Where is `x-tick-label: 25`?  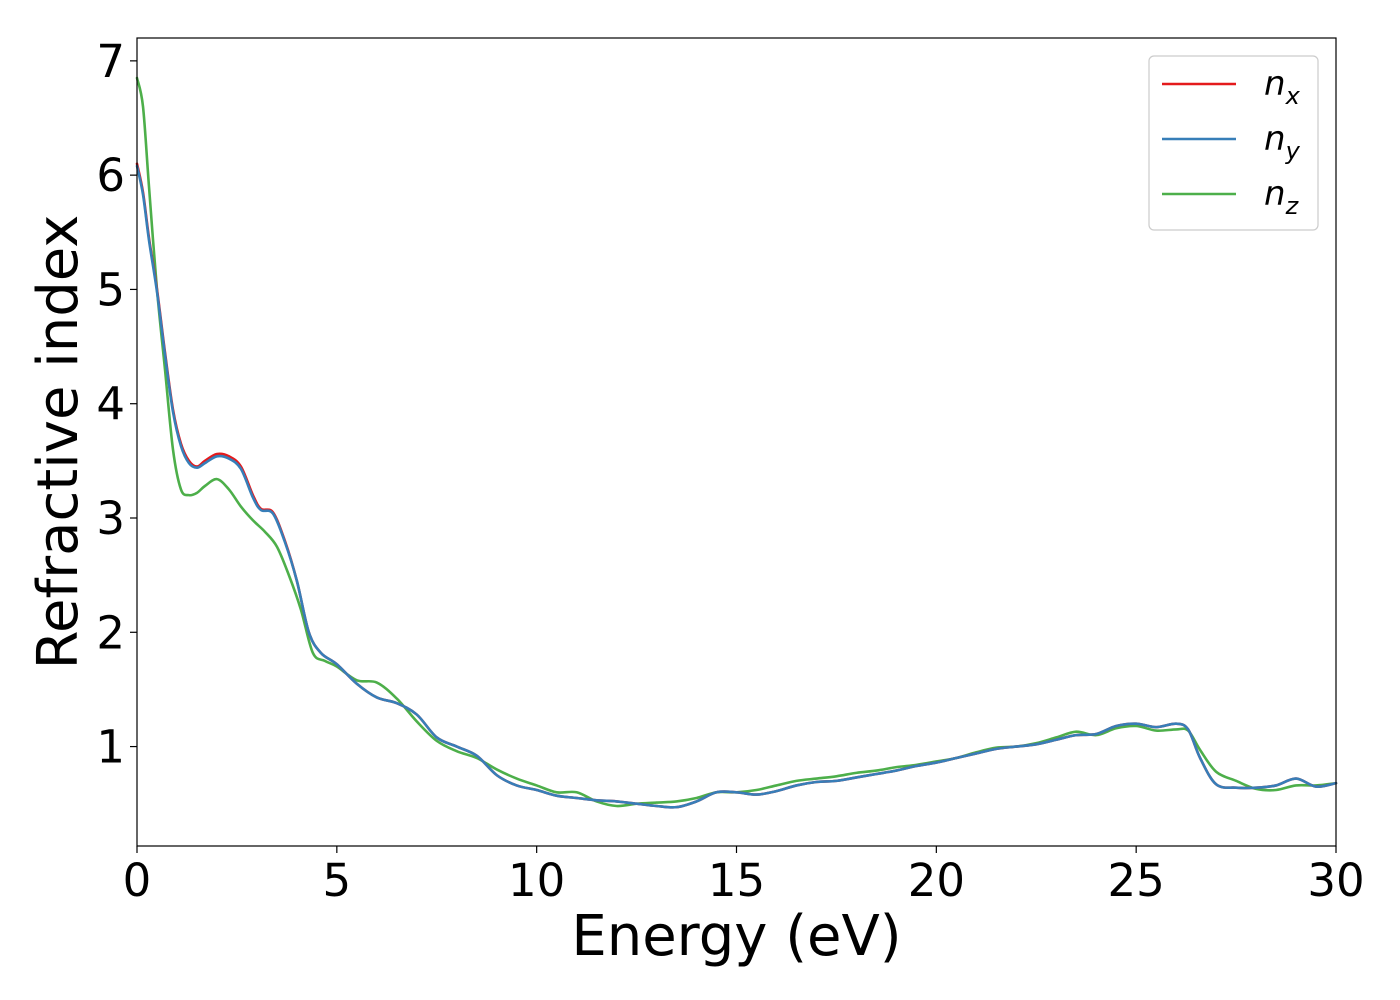
x-tick-label: 25 is located at coordinates (1136, 880).